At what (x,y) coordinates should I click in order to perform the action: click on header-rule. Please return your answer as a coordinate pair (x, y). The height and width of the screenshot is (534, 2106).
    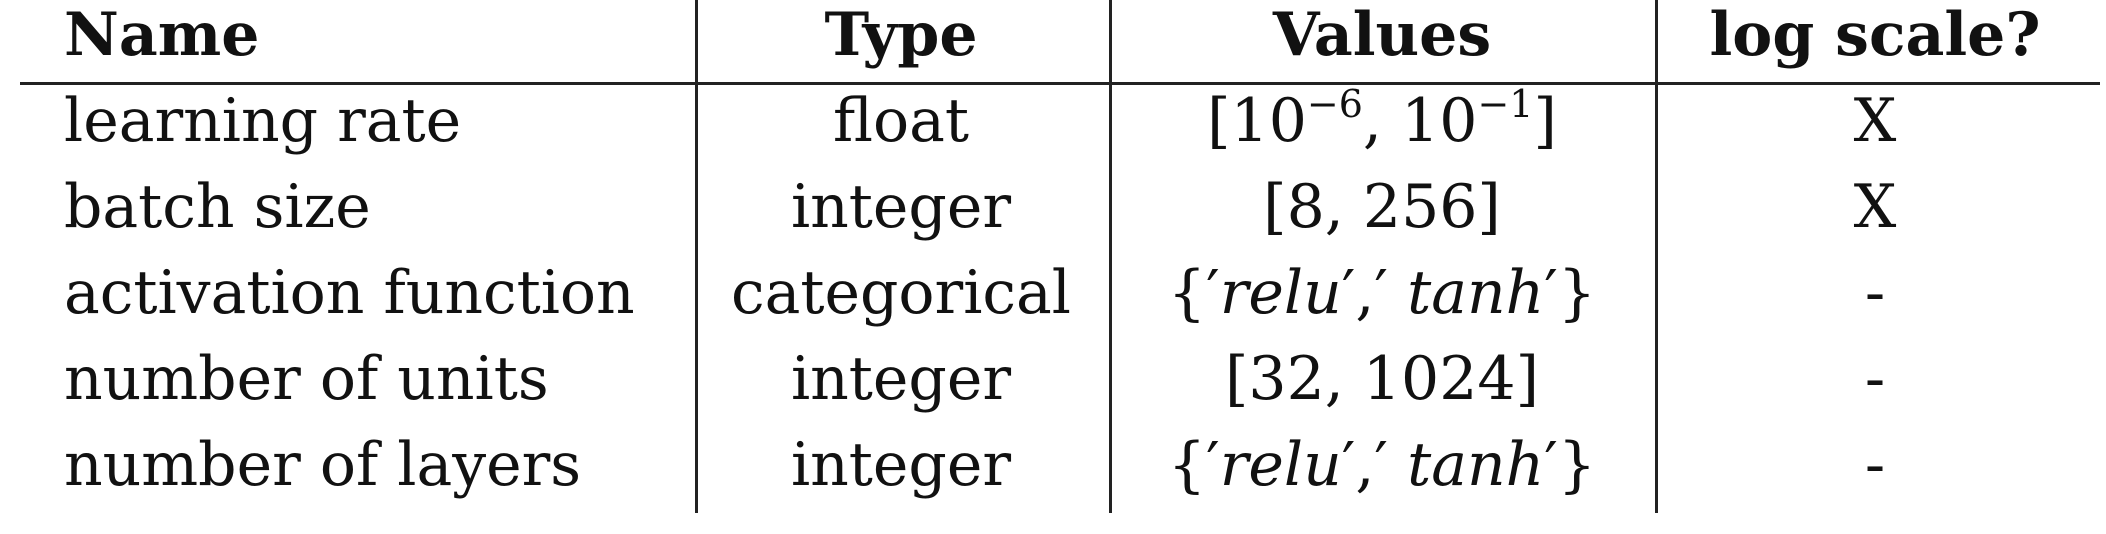
    Looking at the image, I should click on (1060, 83).